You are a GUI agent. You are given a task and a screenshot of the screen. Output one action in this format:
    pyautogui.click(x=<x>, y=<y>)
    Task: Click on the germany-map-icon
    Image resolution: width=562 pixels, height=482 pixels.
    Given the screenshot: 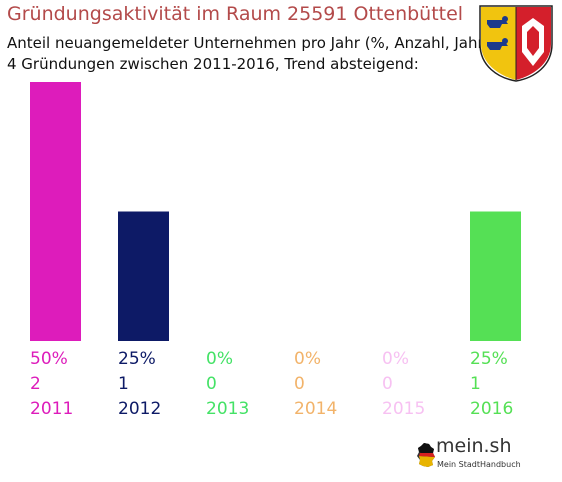 What is the action you would take?
    pyautogui.click(x=426, y=455)
    